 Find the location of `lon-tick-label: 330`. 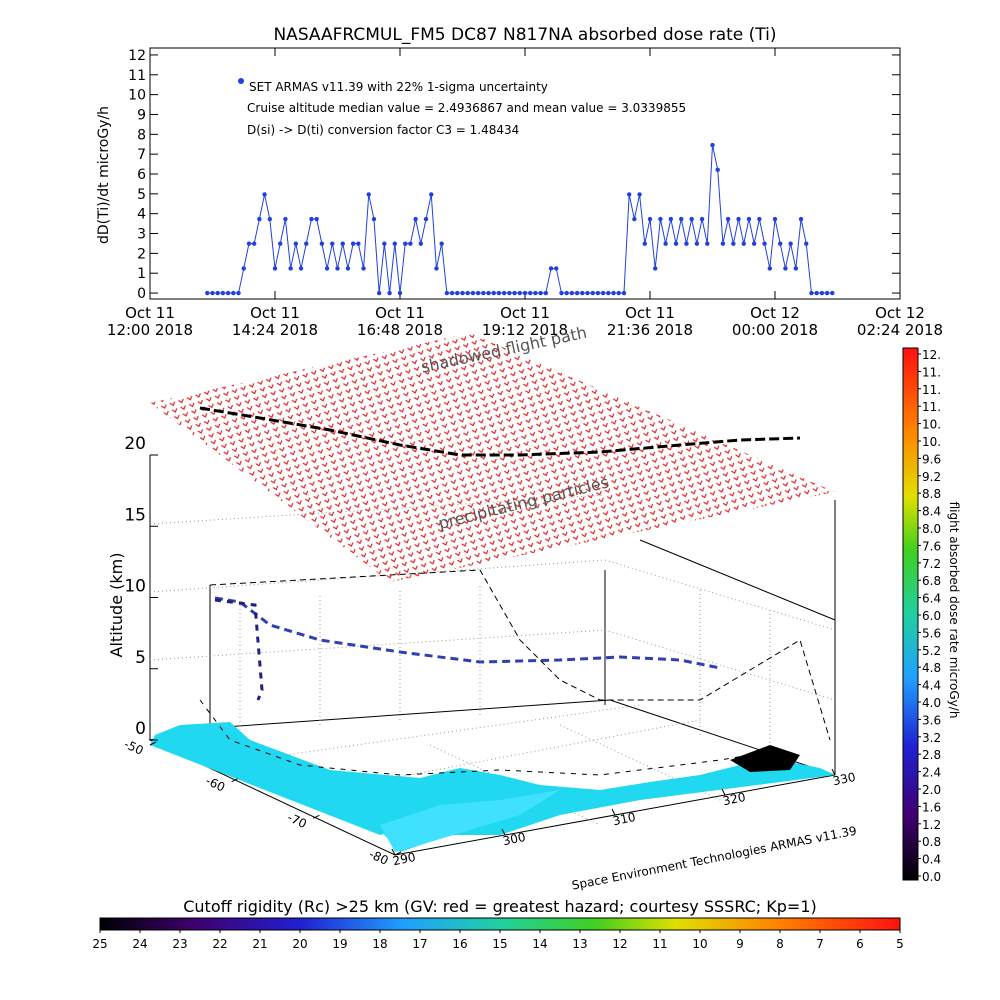

lon-tick-label: 330 is located at coordinates (844, 779).